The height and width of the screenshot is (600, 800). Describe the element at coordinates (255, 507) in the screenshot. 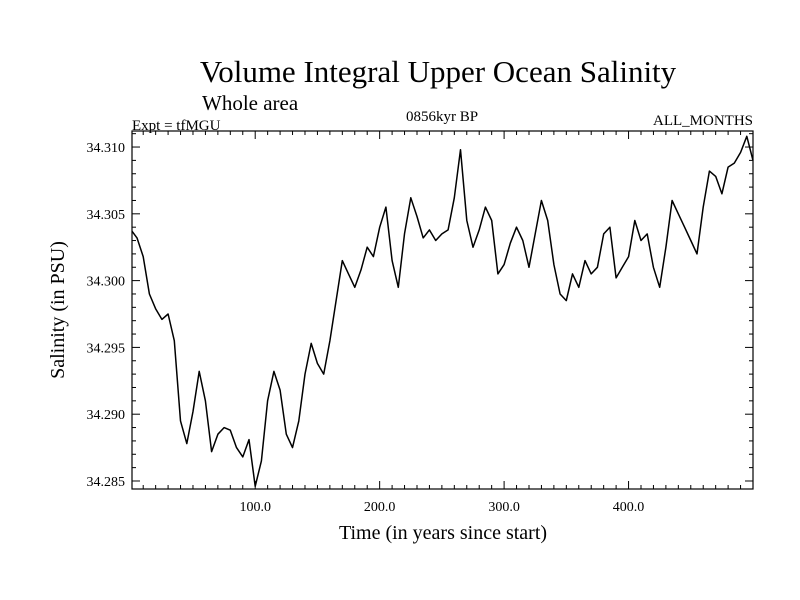

I see `x-tick-label: 100.0` at that location.